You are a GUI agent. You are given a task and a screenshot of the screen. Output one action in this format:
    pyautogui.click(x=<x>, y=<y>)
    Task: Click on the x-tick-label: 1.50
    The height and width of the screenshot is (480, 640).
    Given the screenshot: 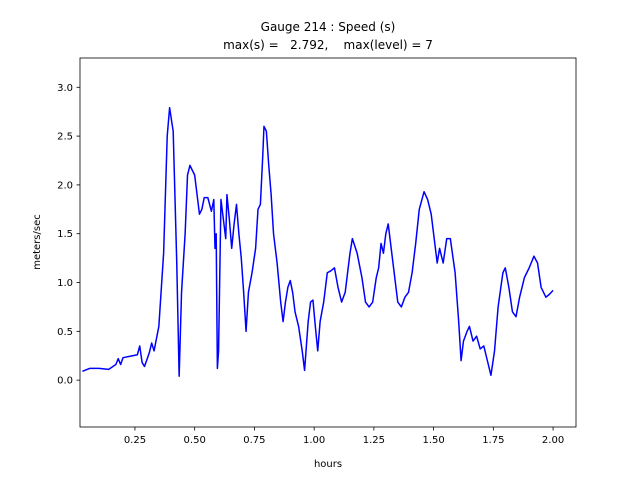 What is the action you would take?
    pyautogui.click(x=433, y=440)
    